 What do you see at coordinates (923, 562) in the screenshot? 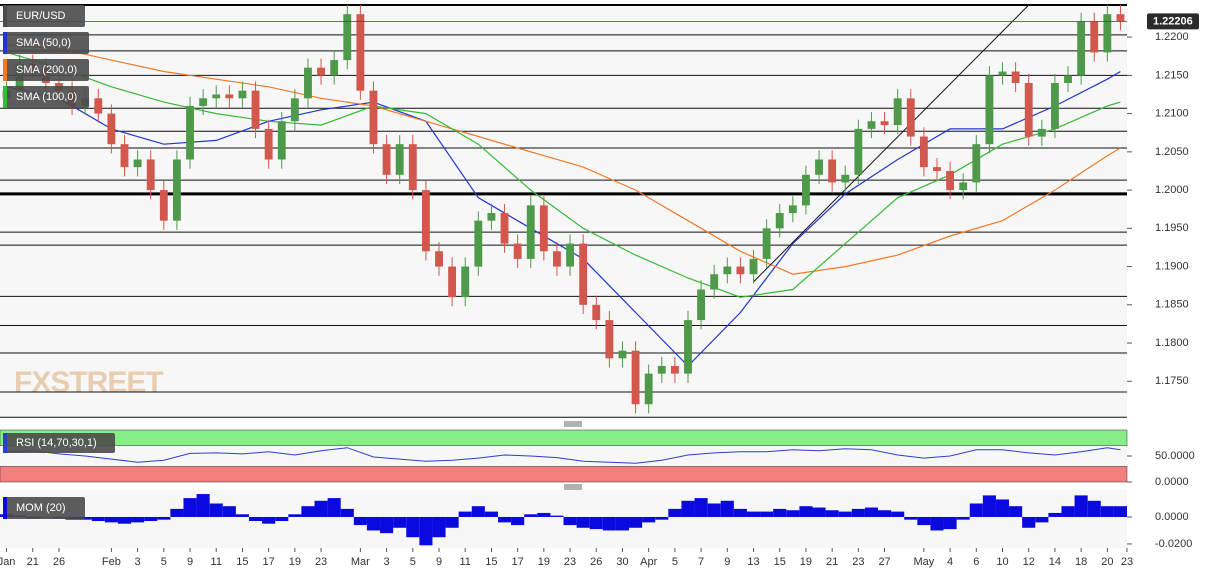
I see `x-tick-label: May` at bounding box center [923, 562].